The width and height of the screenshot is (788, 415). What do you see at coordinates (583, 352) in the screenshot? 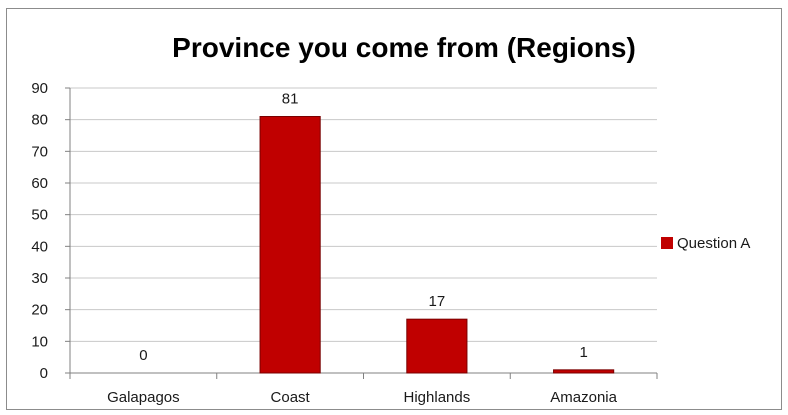
I see `data-label: 1` at bounding box center [583, 352].